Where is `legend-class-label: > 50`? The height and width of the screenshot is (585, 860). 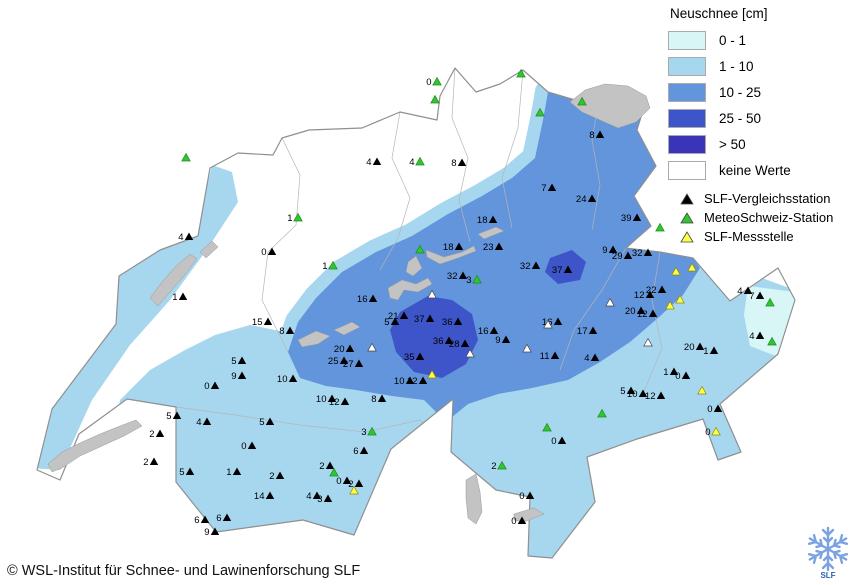 legend-class-label: > 50 is located at coordinates (732, 144).